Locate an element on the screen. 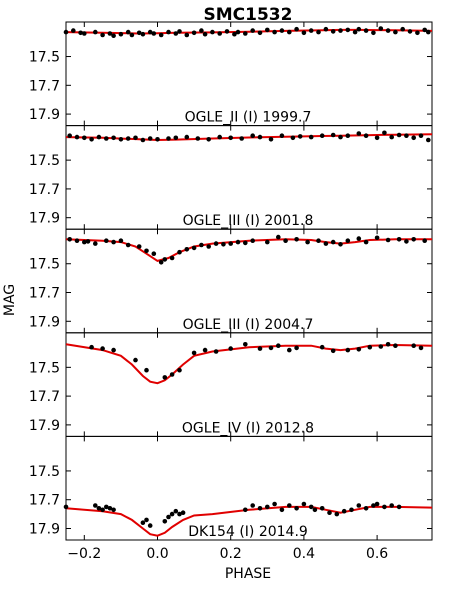  y-tick-label: 17.7 is located at coordinates (44, 501).